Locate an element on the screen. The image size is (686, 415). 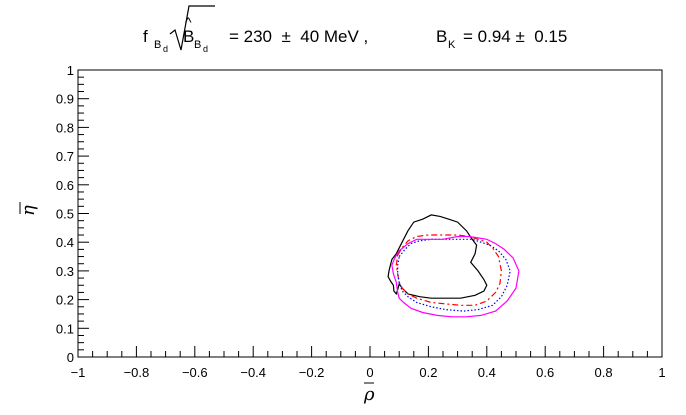
x-tick-label: 0.6 is located at coordinates (545, 372).